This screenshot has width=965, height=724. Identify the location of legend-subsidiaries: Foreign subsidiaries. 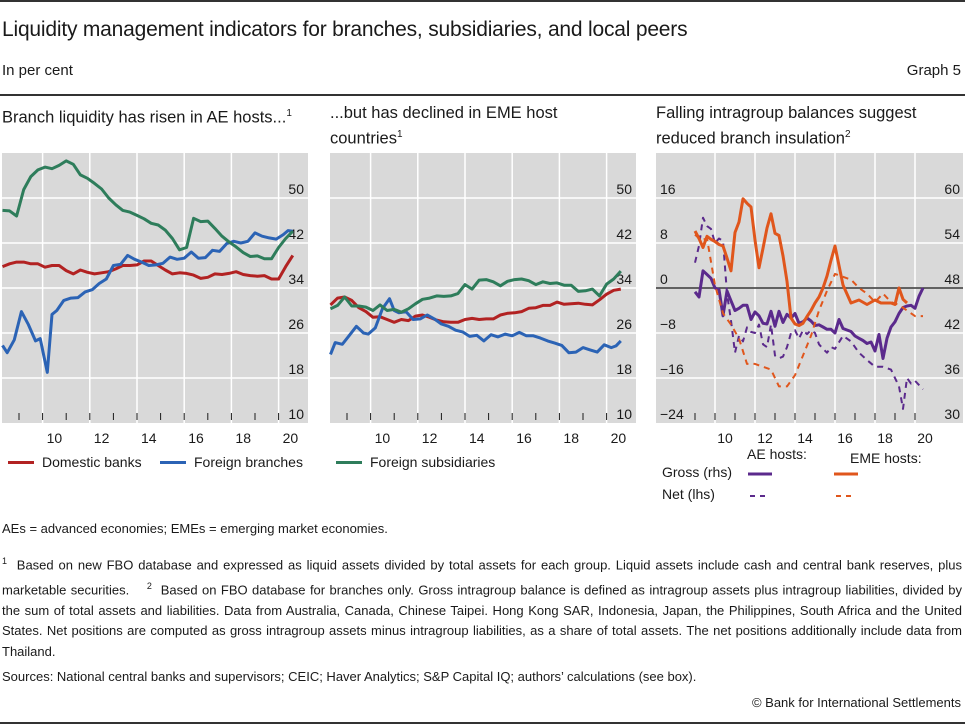
(415, 462).